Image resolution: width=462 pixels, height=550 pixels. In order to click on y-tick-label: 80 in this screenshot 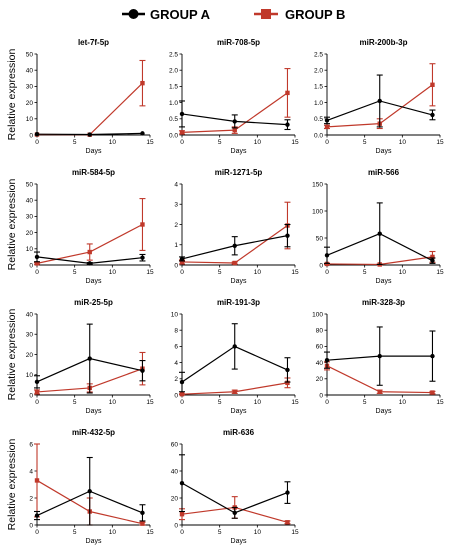, I will do `click(320, 331)`.